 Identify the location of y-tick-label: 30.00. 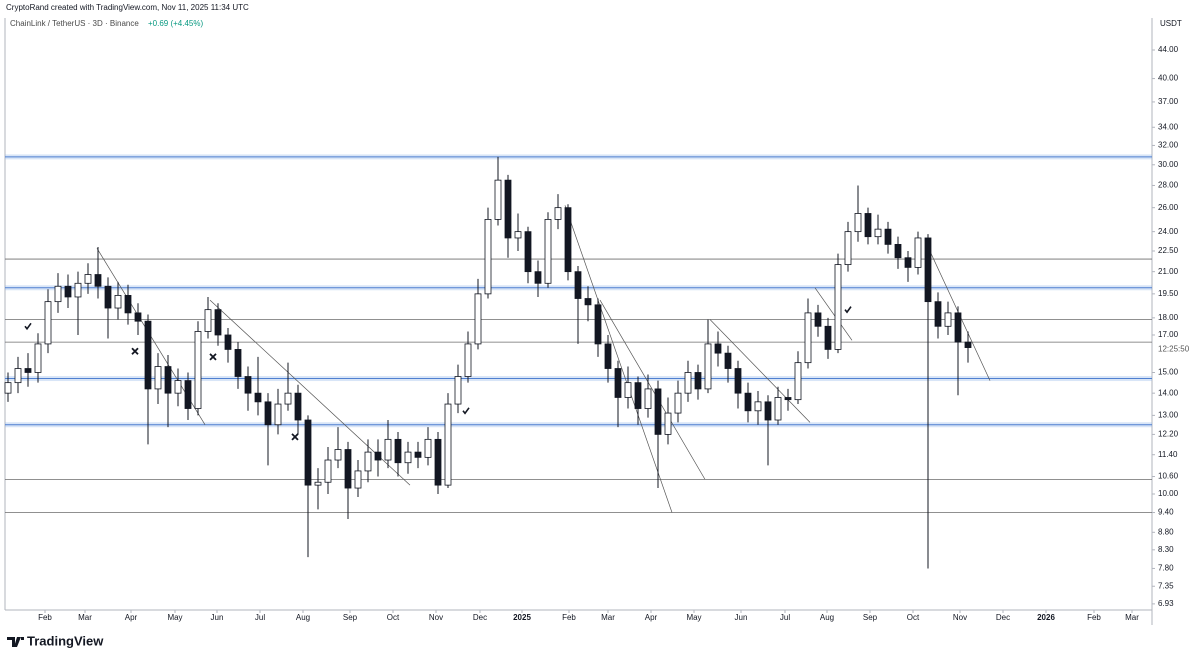
(1168, 164).